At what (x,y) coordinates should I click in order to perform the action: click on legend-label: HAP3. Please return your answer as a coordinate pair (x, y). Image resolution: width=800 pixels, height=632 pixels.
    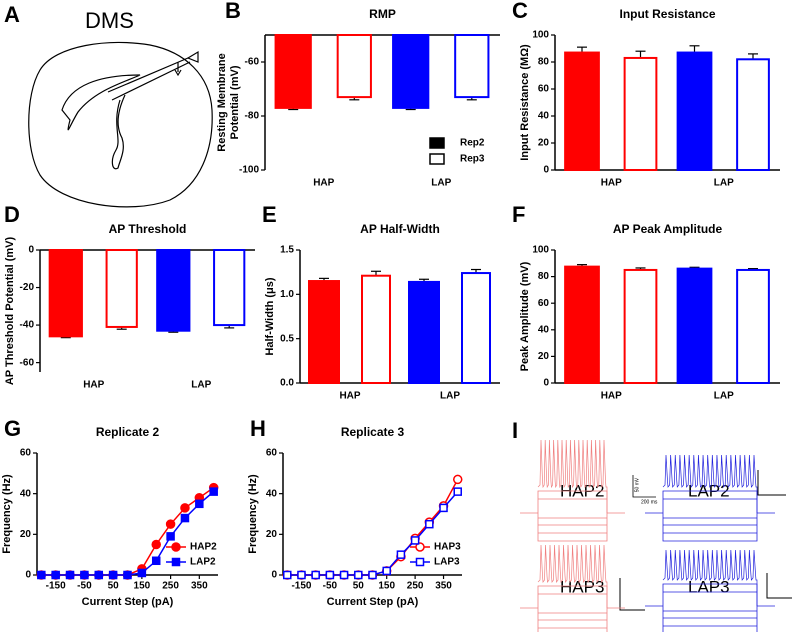
    Looking at the image, I should click on (447, 547).